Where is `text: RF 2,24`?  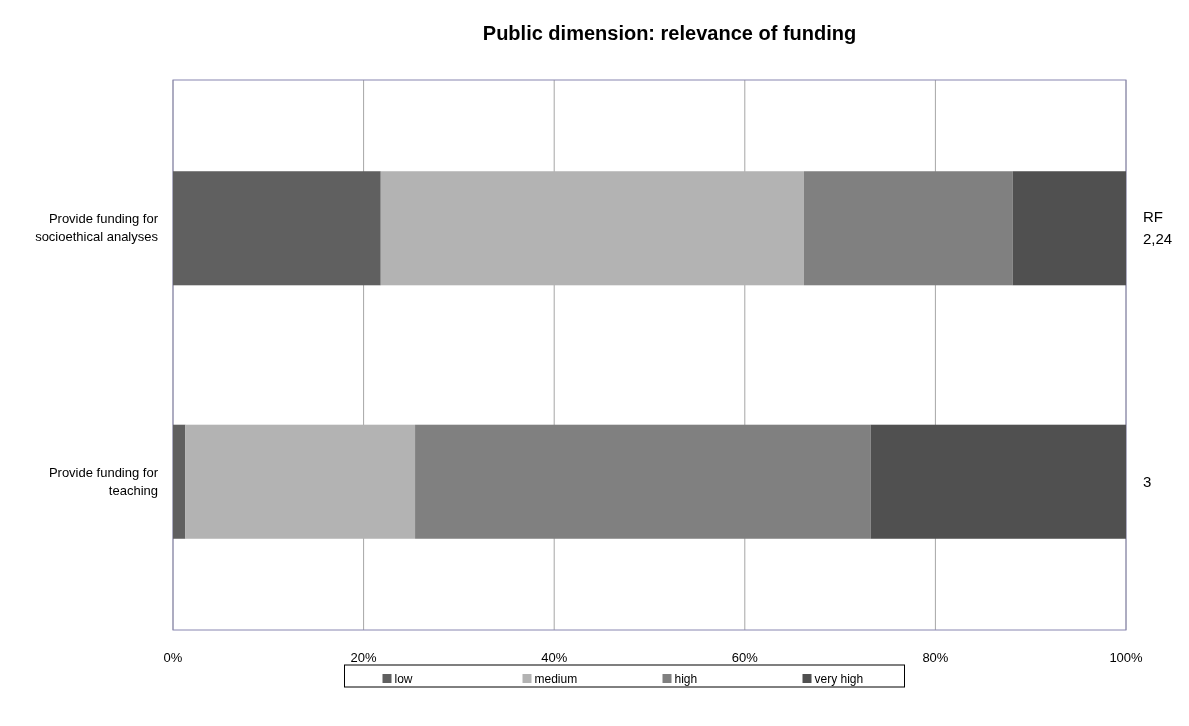 text: RF 2,24 is located at coordinates (1158, 228).